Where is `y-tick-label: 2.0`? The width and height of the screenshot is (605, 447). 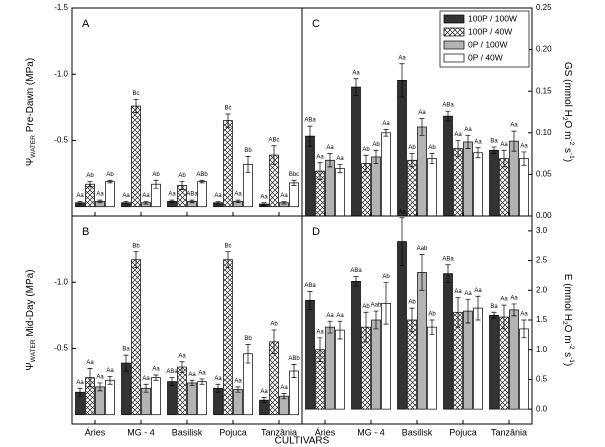
y-tick-label: 2.0 is located at coordinates (542, 289).